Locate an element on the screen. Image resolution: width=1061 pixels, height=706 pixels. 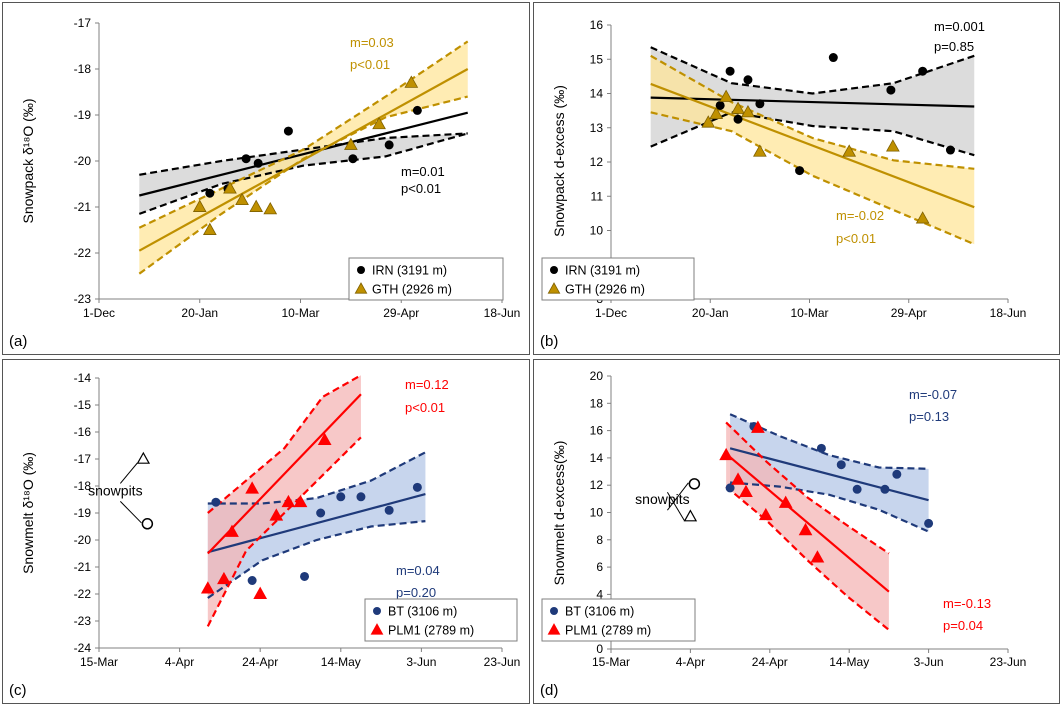
legend-marker-circle is located at coordinates (554, 611).